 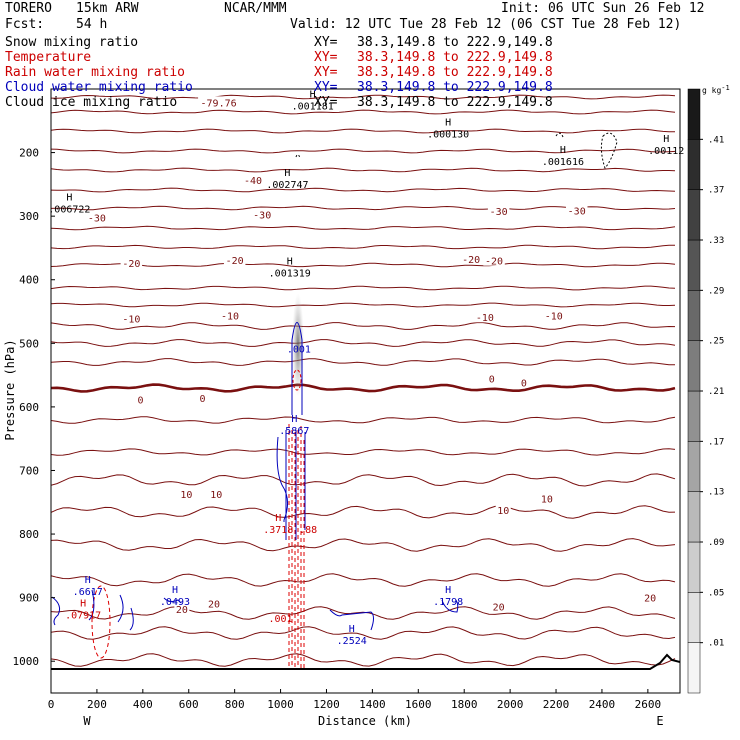 I want to click on field-name-cloud-ice: Cloud ice mixing ratio, so click(x=91, y=102).